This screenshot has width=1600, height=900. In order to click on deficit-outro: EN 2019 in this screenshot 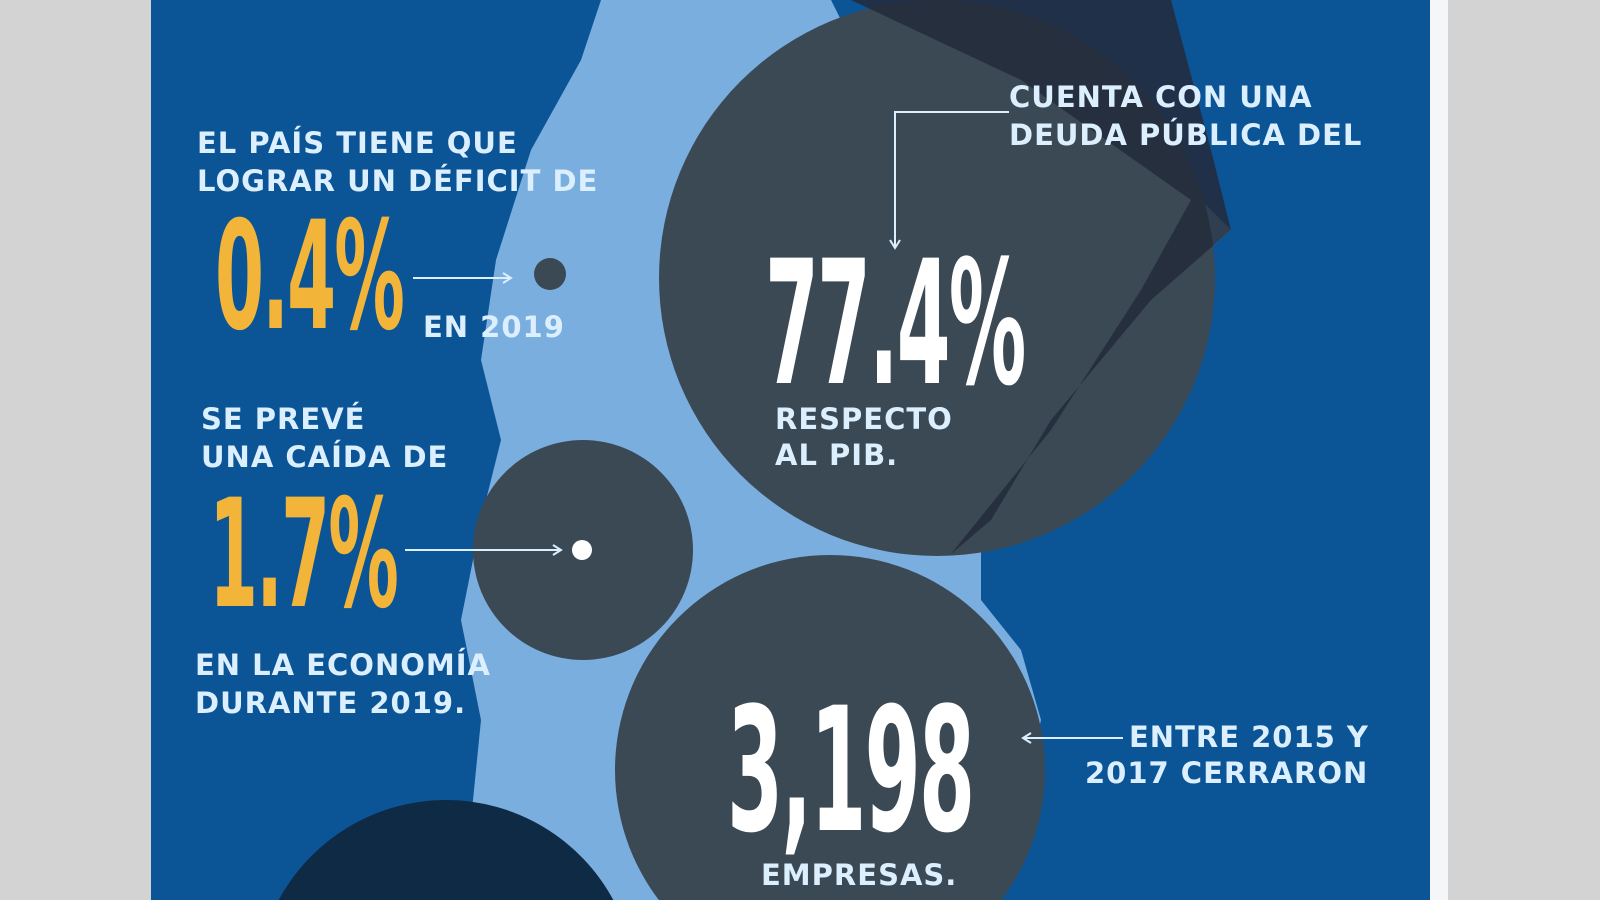, I will do `click(494, 327)`.